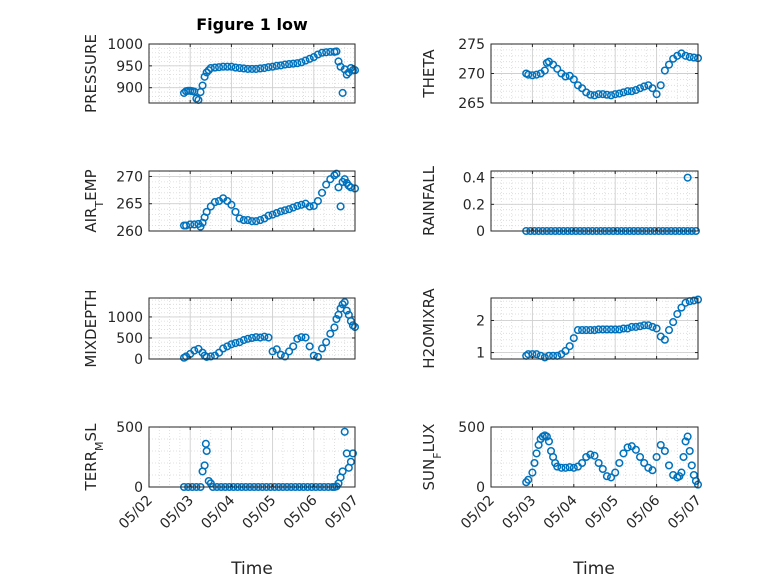 The image size is (778, 583). I want to click on y-axis-label: AIRTEMP, so click(94, 200).